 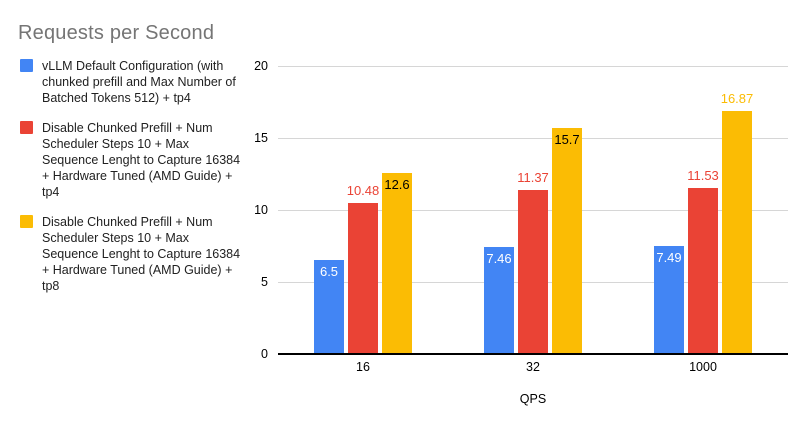 I want to click on y-tick-label: 10, so click(x=261, y=210).